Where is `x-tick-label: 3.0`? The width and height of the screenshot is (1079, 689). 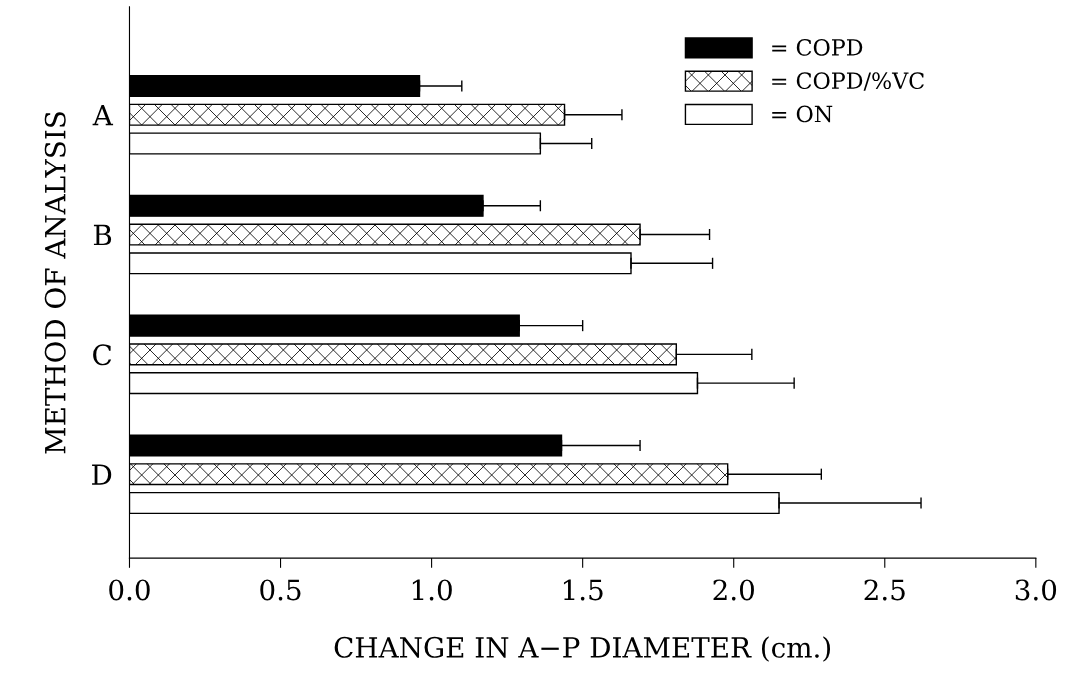
x-tick-label: 3.0 is located at coordinates (1036, 590).